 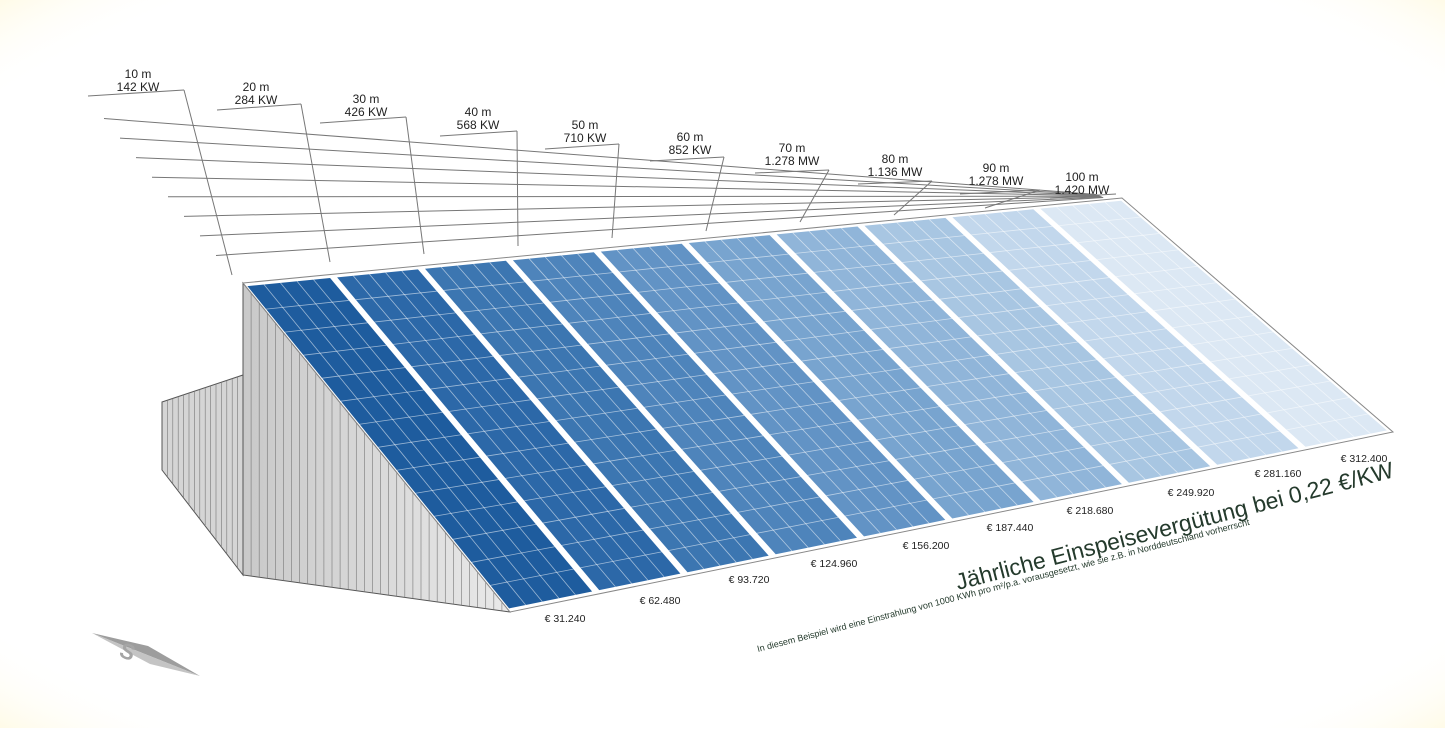 What do you see at coordinates (565, 619) in the screenshot?
I see `price-label-1: € 31.240` at bounding box center [565, 619].